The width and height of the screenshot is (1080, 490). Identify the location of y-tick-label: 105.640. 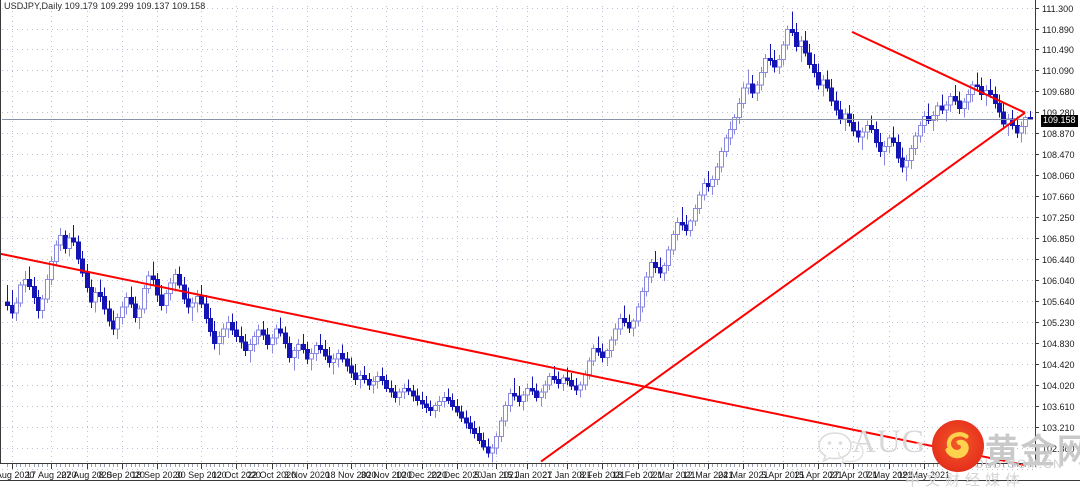
(1058, 302).